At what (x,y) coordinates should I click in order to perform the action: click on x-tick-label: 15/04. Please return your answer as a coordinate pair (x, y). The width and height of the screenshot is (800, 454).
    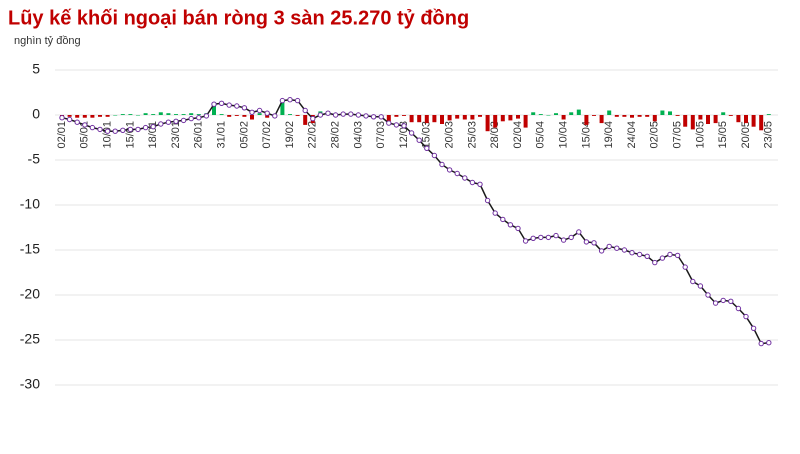
    Looking at the image, I should click on (586, 135).